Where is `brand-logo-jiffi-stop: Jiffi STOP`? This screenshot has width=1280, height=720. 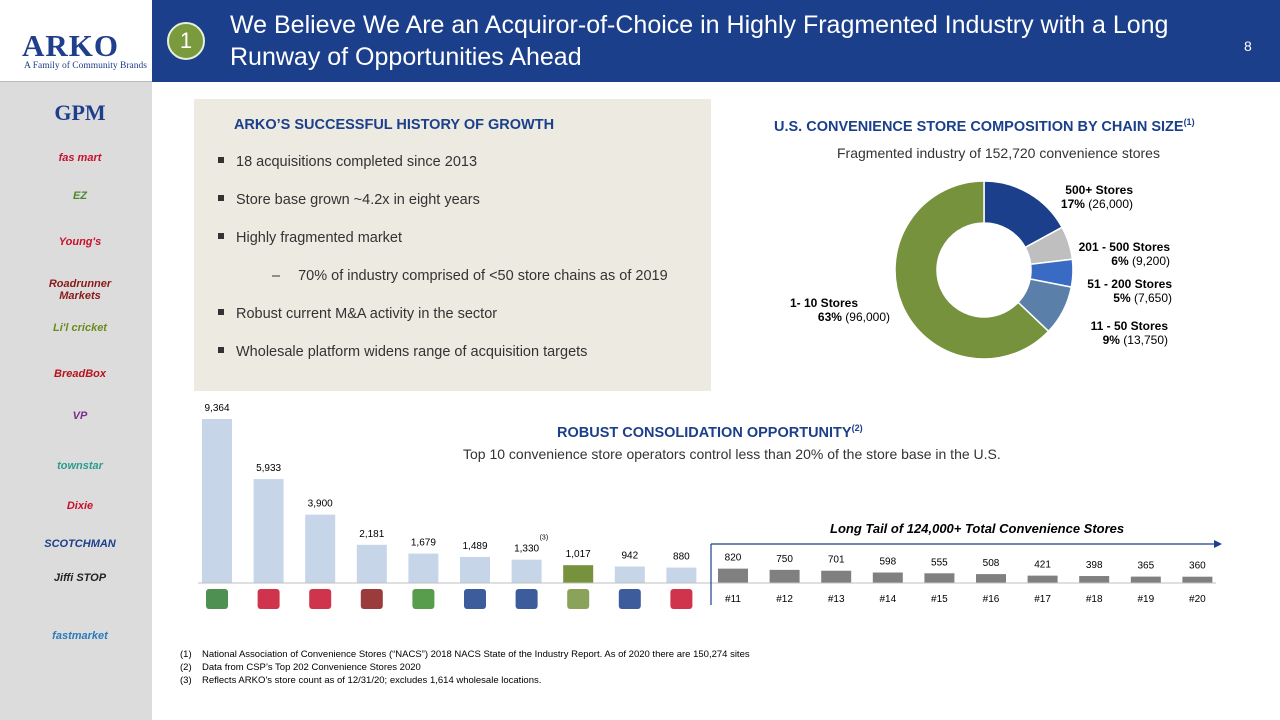
brand-logo-jiffi-stop: Jiffi STOP is located at coordinates (80, 578).